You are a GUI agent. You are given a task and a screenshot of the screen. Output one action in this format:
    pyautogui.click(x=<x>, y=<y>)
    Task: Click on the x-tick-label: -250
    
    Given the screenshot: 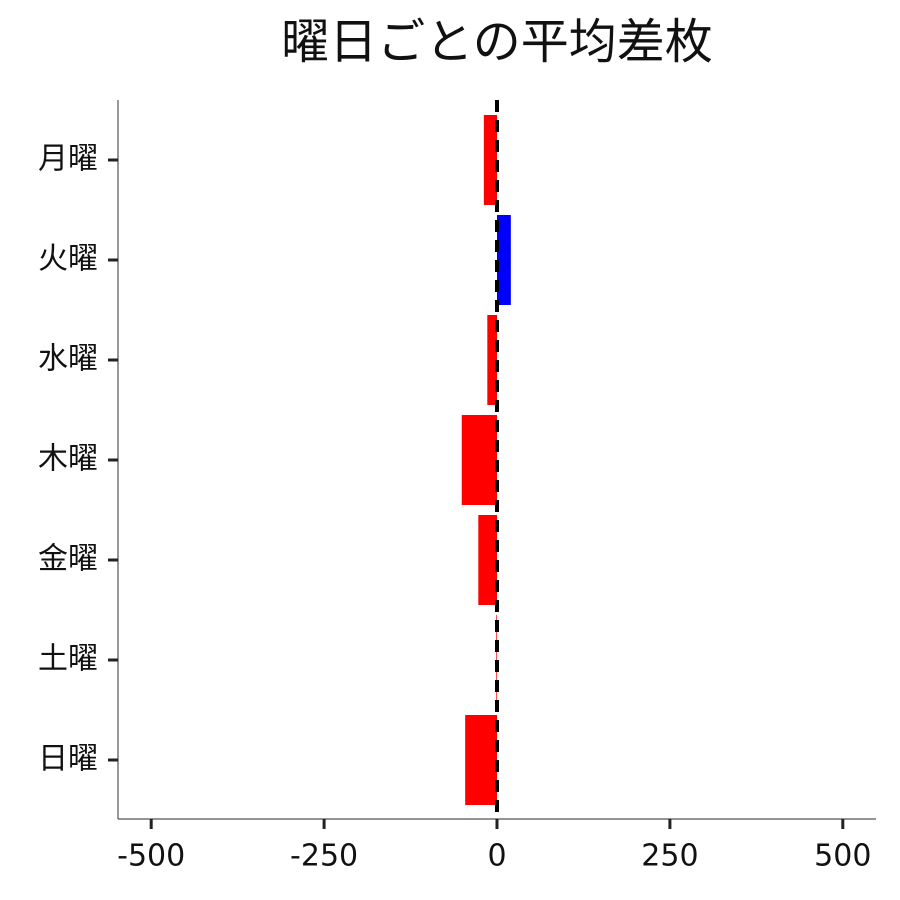 What is the action you would take?
    pyautogui.click(x=324, y=856)
    